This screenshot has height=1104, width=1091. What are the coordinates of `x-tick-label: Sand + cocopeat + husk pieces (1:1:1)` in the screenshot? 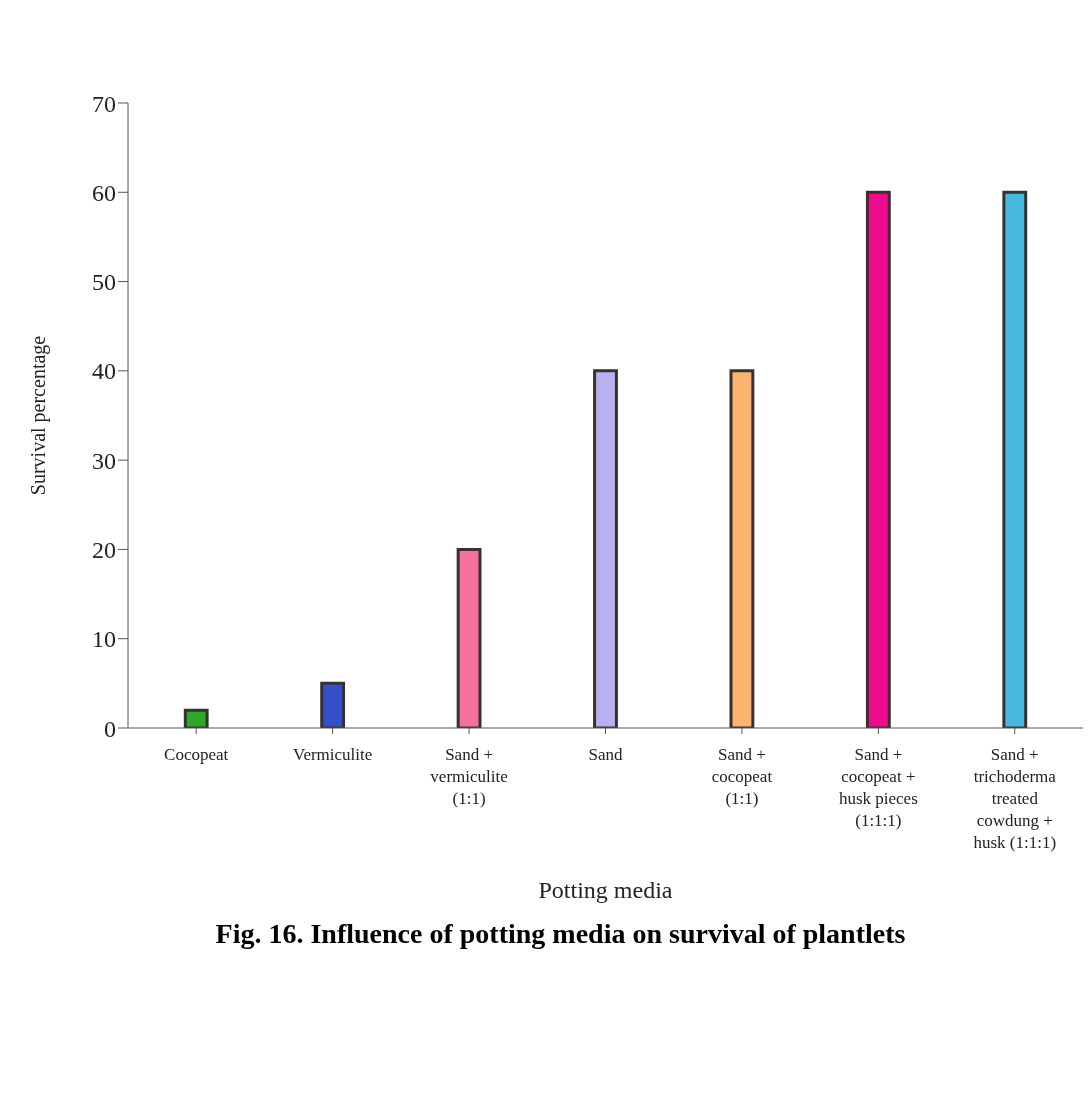 It's located at (878, 787).